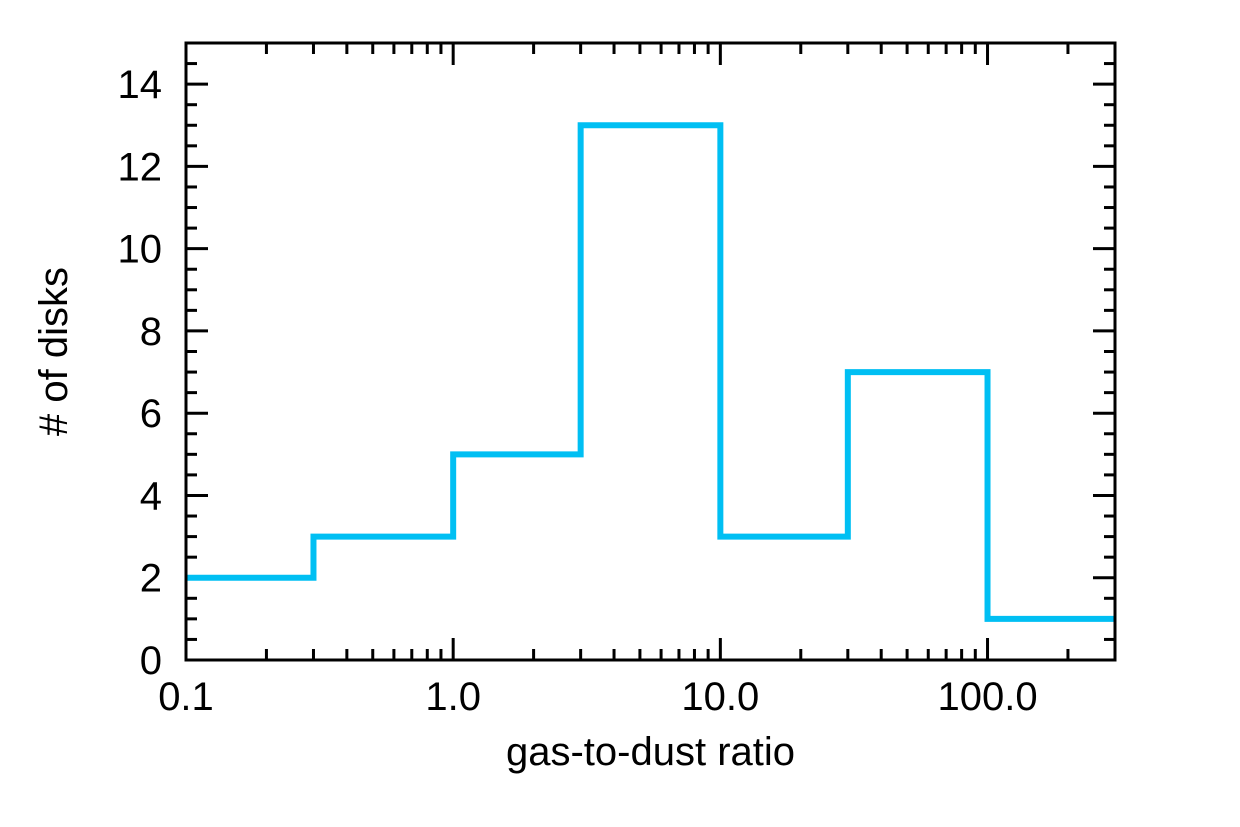 The image size is (1240, 827). Describe the element at coordinates (453, 697) in the screenshot. I see `x-tick-label: 1.0` at that location.